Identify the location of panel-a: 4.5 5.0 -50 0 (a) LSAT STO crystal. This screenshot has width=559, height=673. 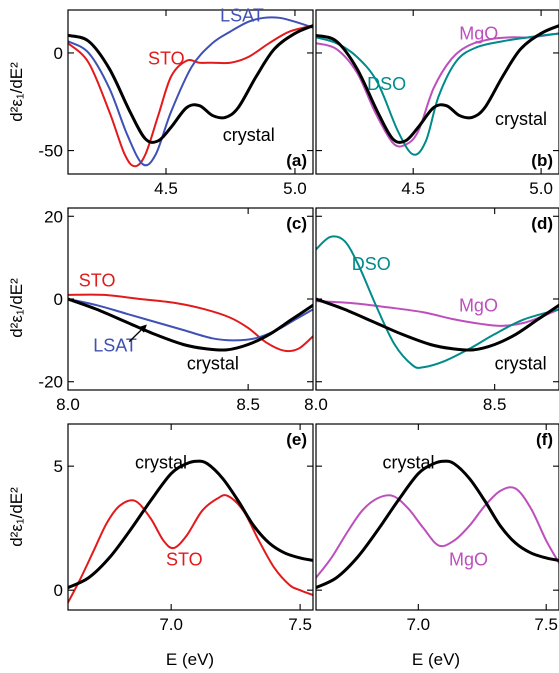
(176, 102).